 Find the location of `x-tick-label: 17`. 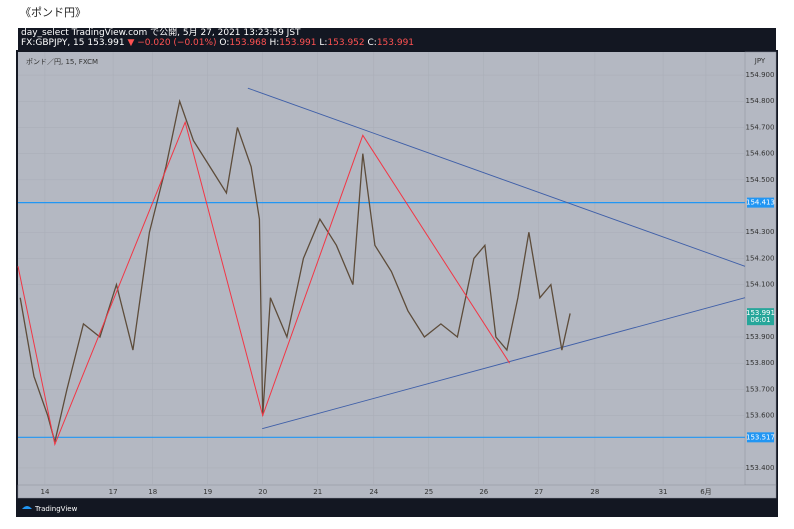

x-tick-label: 17 is located at coordinates (113, 492).